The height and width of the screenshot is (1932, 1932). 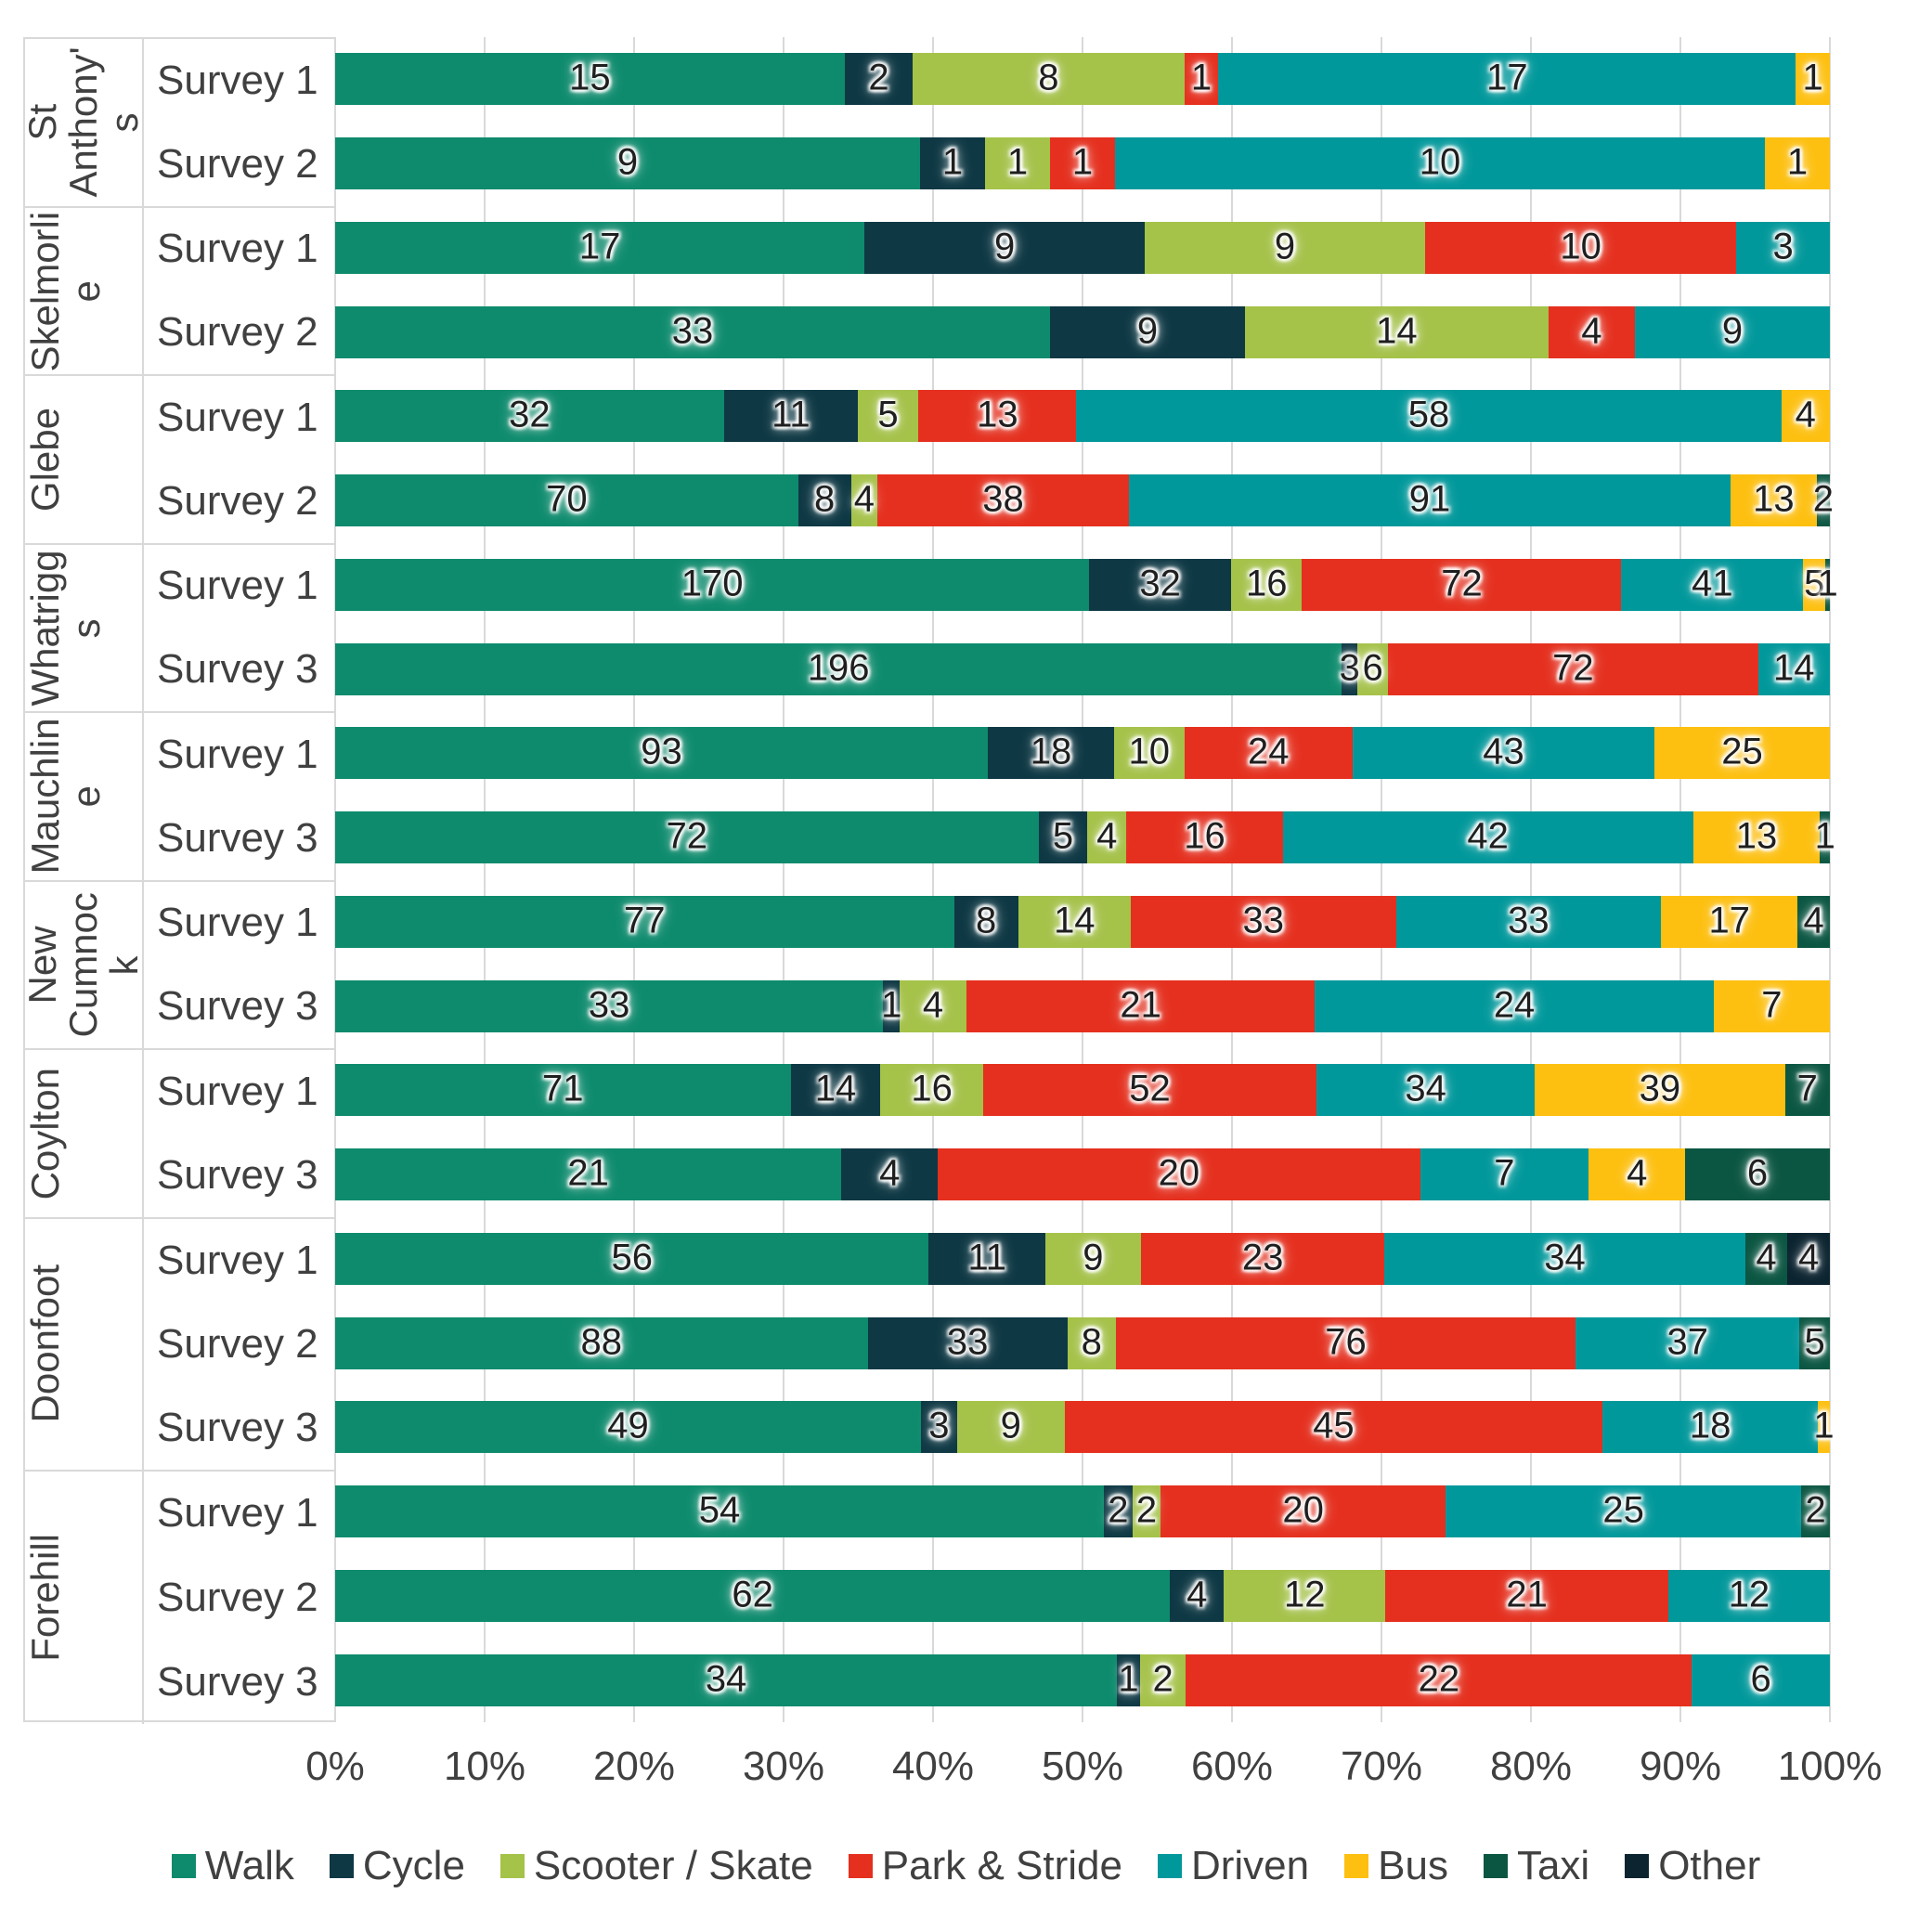 What do you see at coordinates (997, 416) in the screenshot?
I see `segment-pas: 13` at bounding box center [997, 416].